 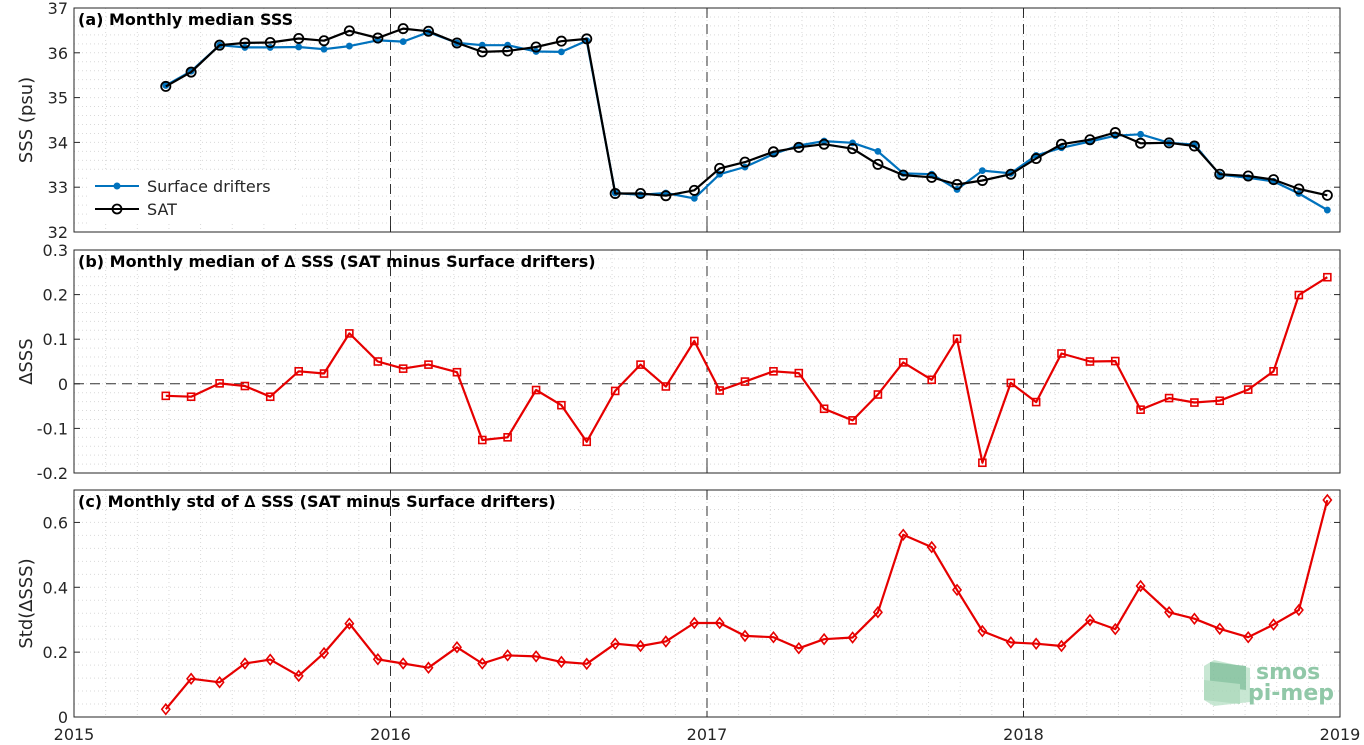 What do you see at coordinates (55, 250) in the screenshot?
I see `y-tick-label: 0.3` at bounding box center [55, 250].